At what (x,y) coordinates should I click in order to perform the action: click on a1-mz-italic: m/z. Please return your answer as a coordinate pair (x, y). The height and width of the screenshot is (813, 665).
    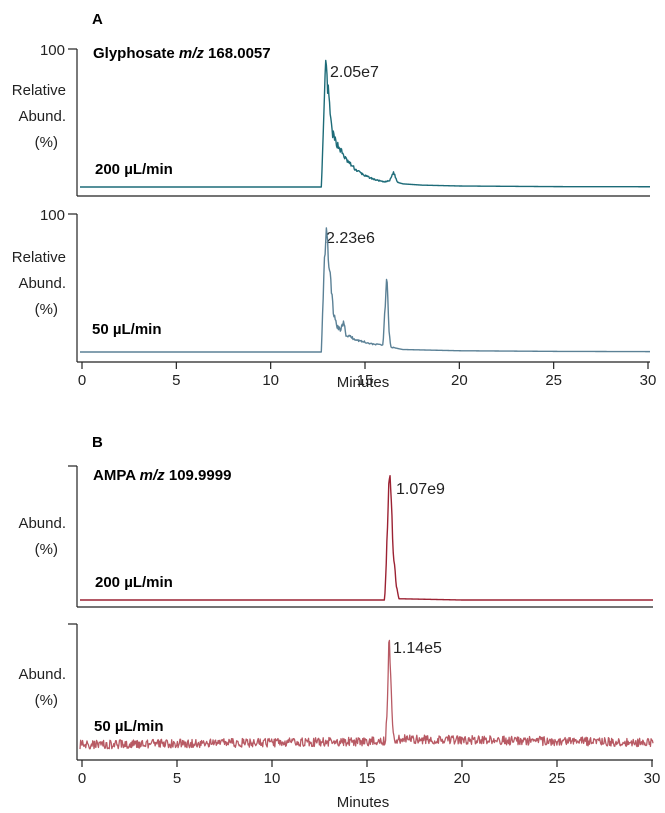
    Looking at the image, I should click on (192, 53).